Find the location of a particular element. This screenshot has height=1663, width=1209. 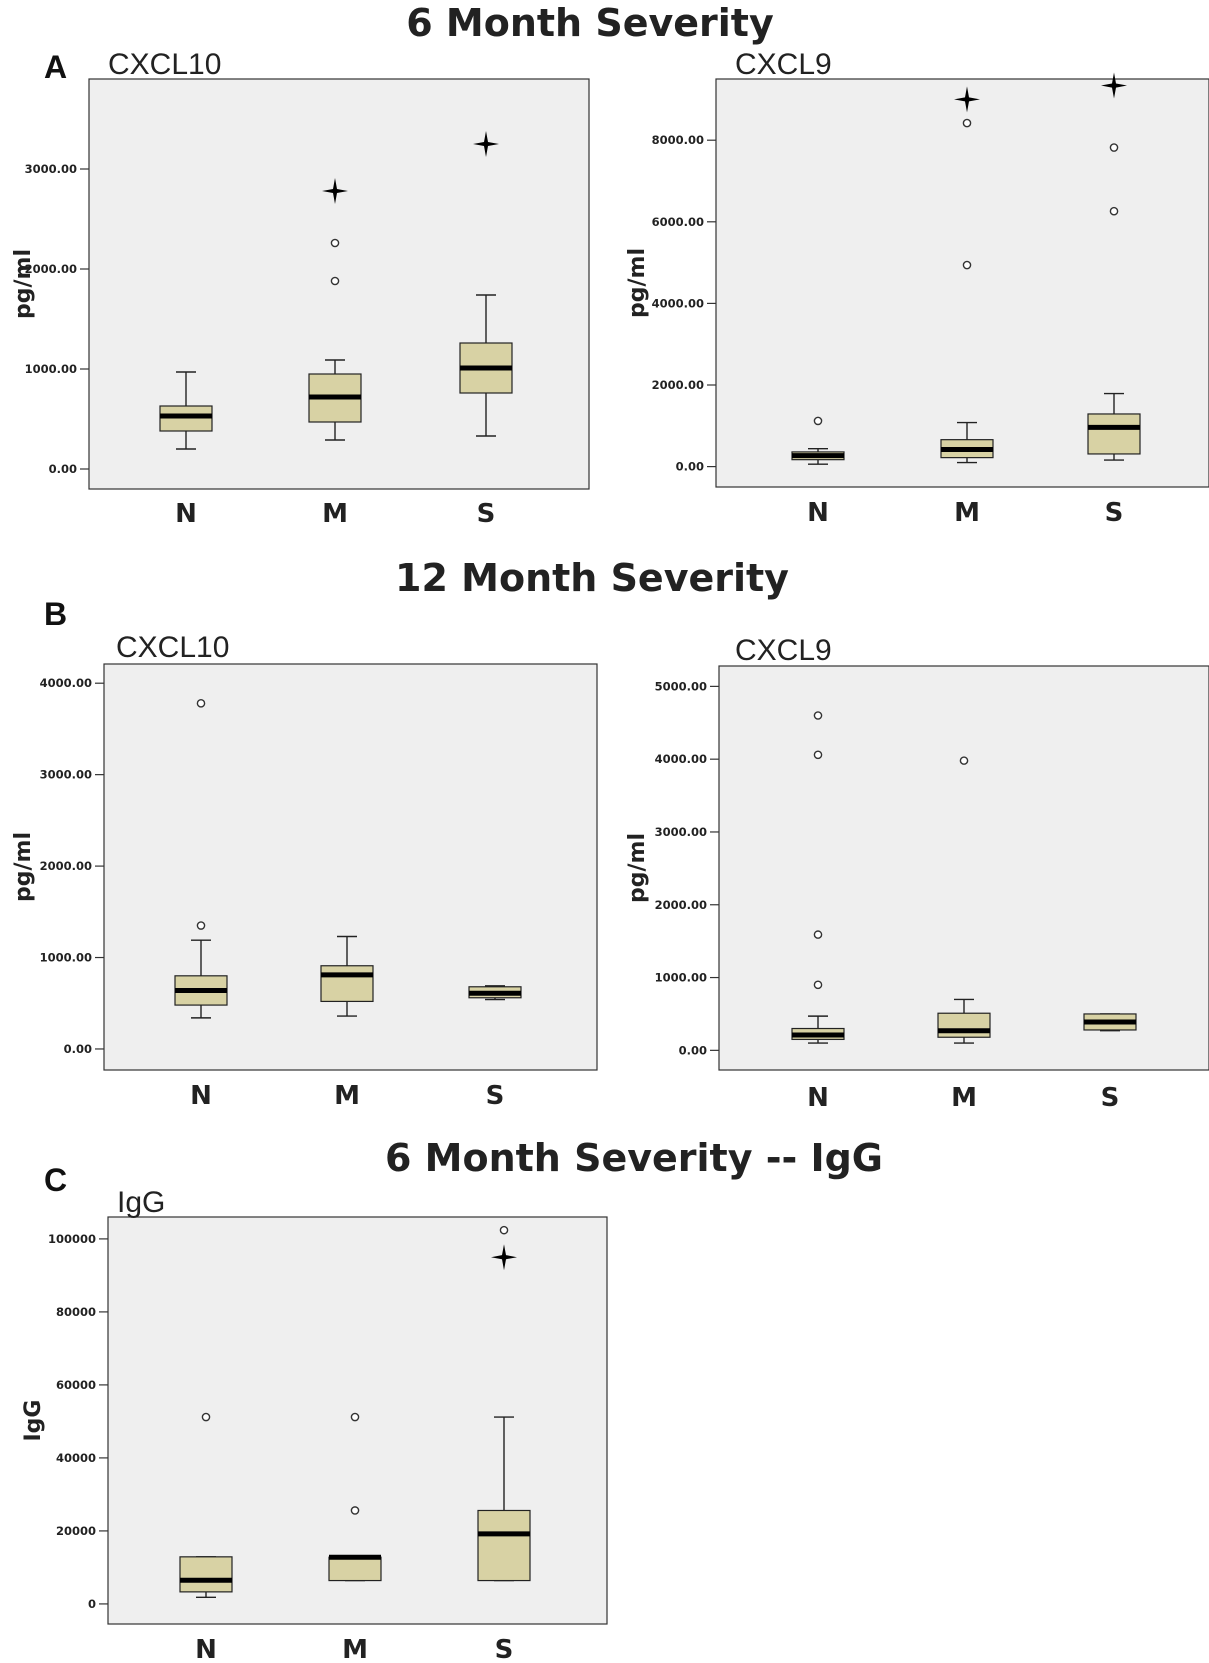

y-tick-label: 6000.00 is located at coordinates (678, 222).